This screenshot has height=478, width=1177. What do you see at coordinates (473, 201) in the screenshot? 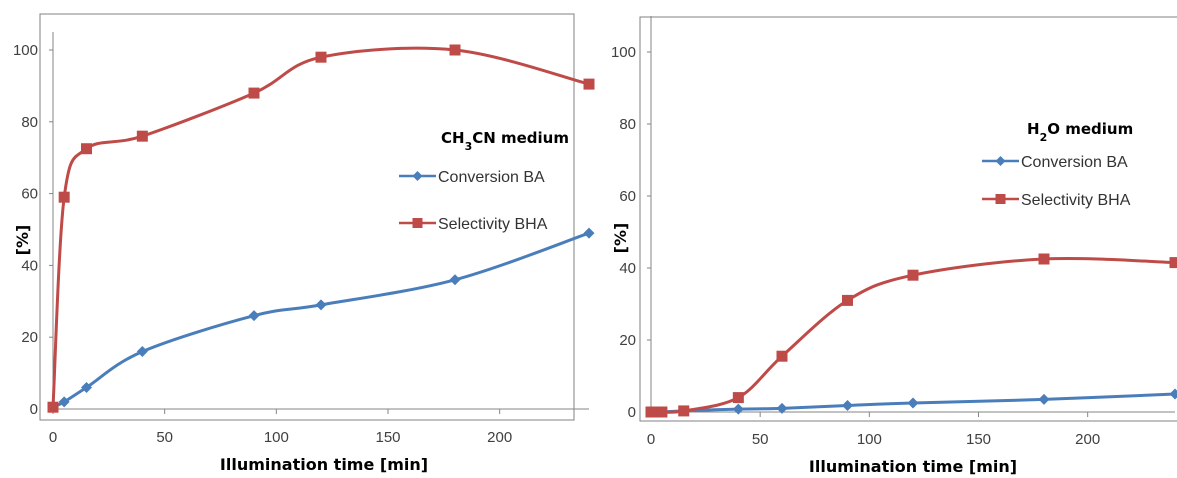
I see `legend-left: Conversion BA Selectivity BHA` at bounding box center [473, 201].